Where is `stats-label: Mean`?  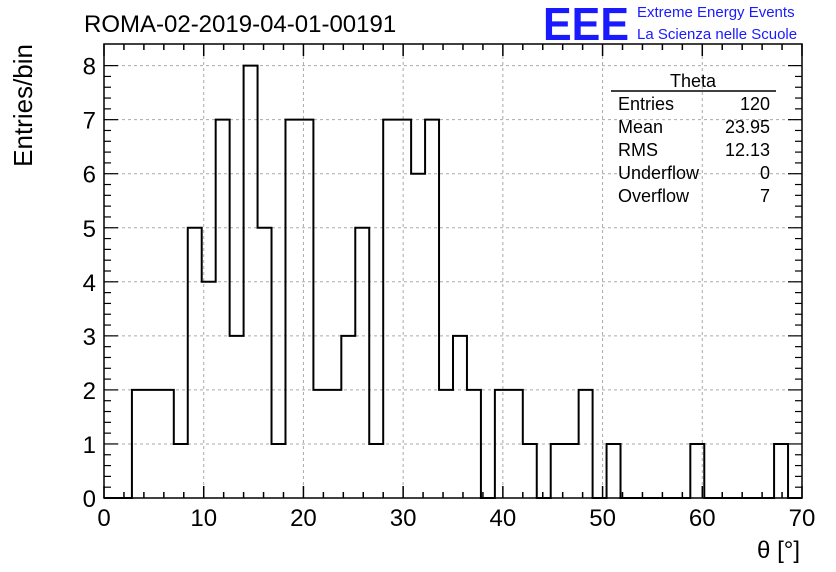 stats-label: Mean is located at coordinates (640, 127).